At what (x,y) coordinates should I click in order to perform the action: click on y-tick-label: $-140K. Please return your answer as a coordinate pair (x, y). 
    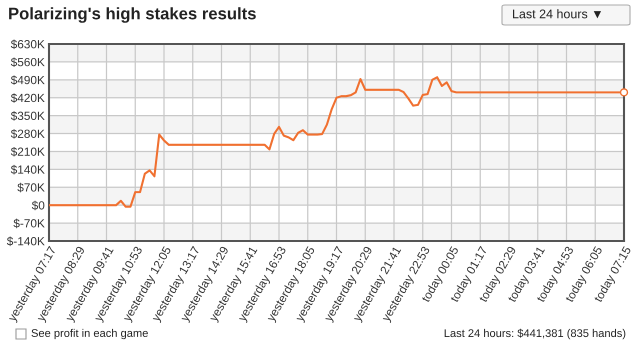
    Looking at the image, I should click on (25, 241).